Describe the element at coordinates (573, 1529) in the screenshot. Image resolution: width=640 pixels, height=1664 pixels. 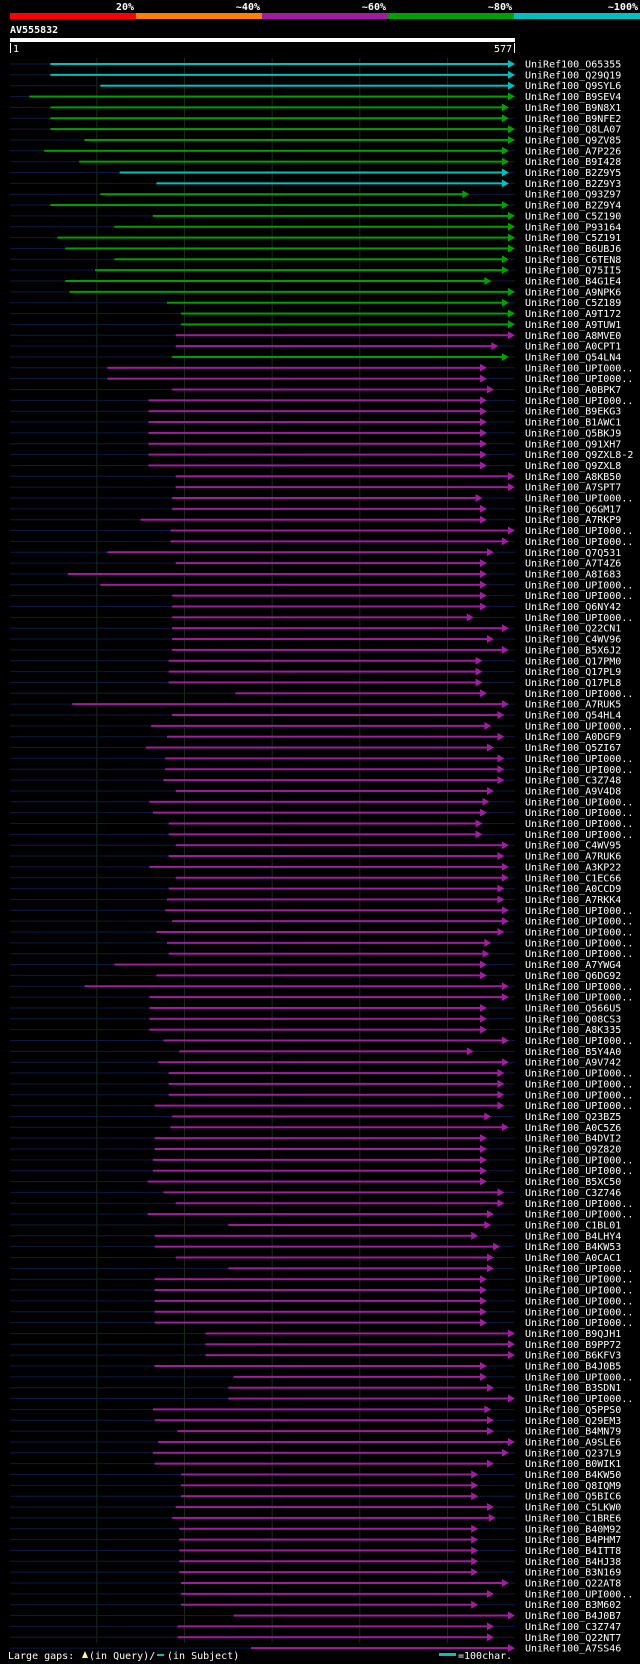
I see `hit-name-link: UniRef100_B40M92` at that location.